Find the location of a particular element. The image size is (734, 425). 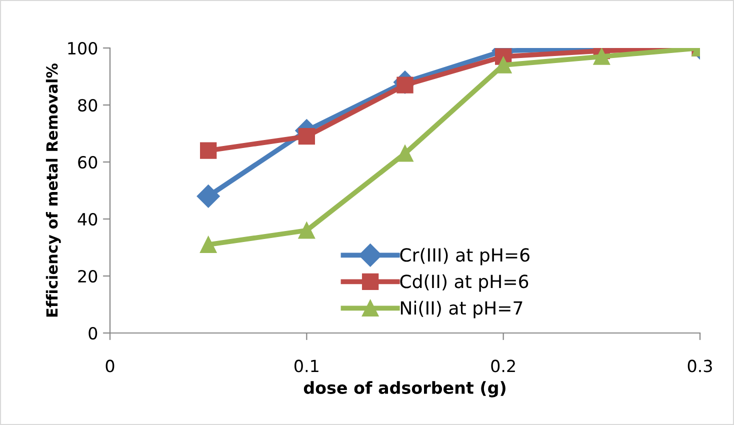

y-tick-label: 60 is located at coordinates (88, 162).